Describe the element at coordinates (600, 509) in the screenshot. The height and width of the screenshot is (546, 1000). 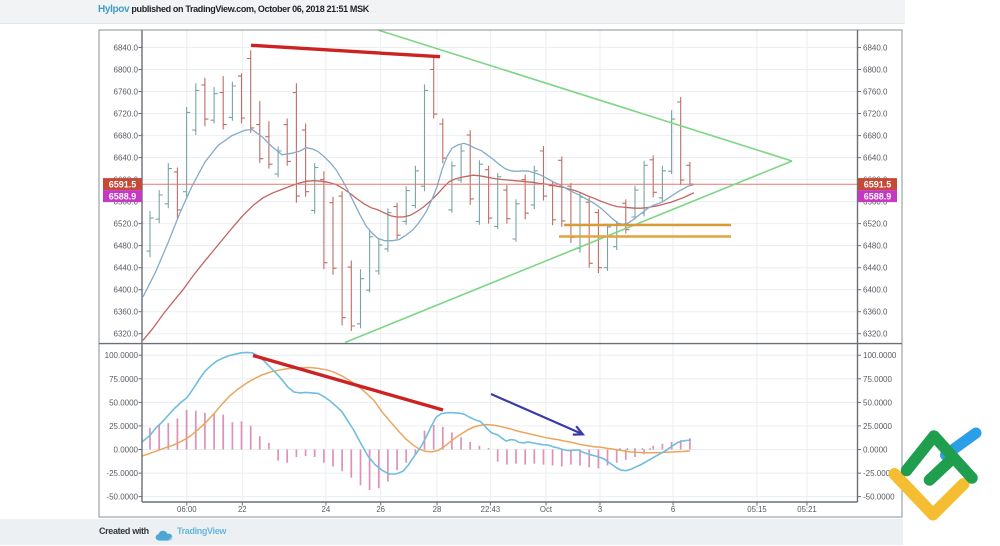
I see `svg-text: 3` at that location.